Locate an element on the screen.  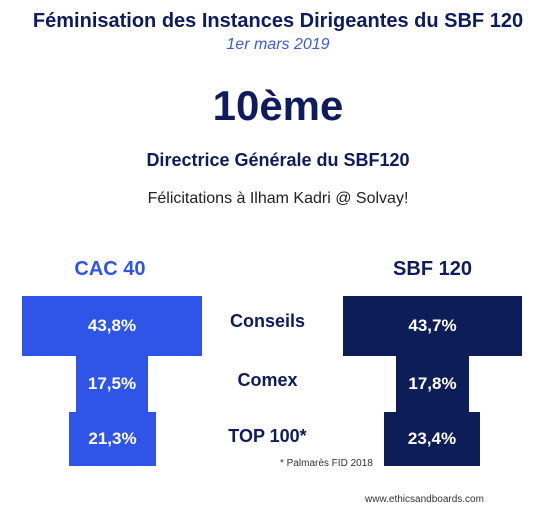
bar-cac40-3: 21,3% is located at coordinates (112, 439).